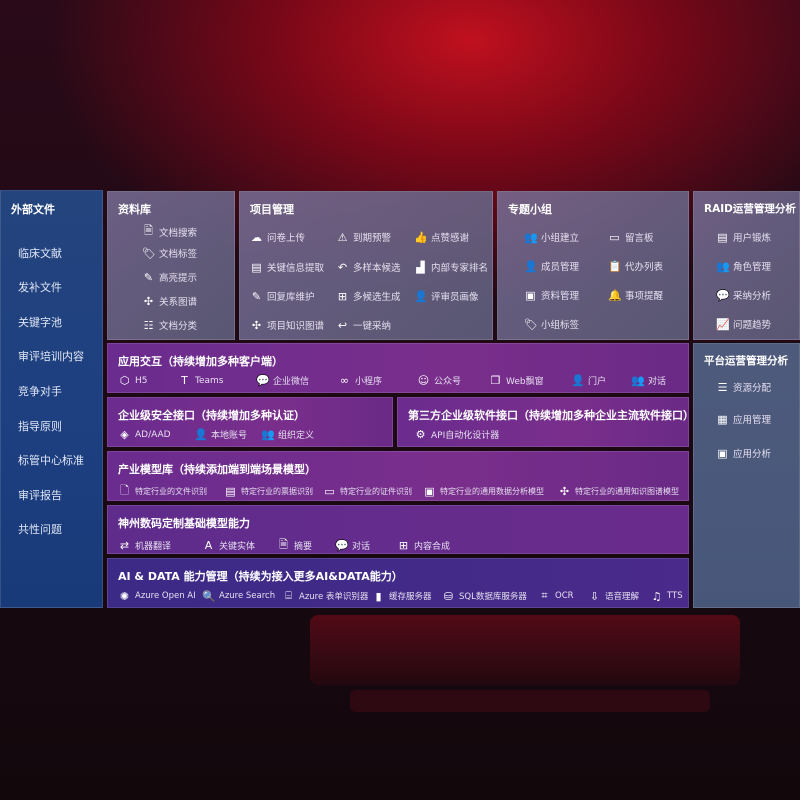  I want to click on sidebar-item: 审评培训内容, so click(51, 356).